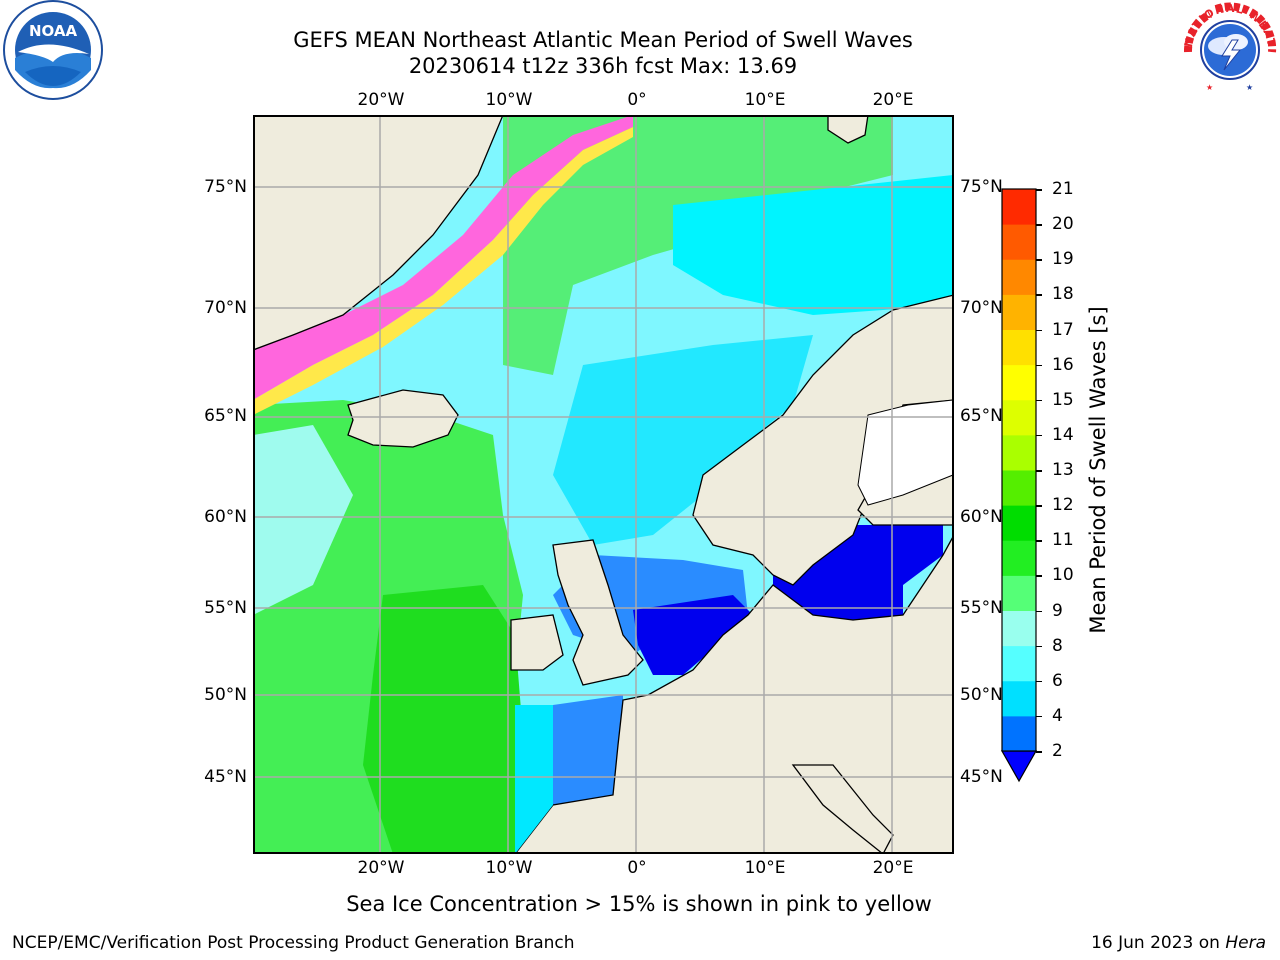 The image size is (1280, 960). Describe the element at coordinates (981, 777) in the screenshot. I see `lat-label-right-45n: 45°N` at that location.